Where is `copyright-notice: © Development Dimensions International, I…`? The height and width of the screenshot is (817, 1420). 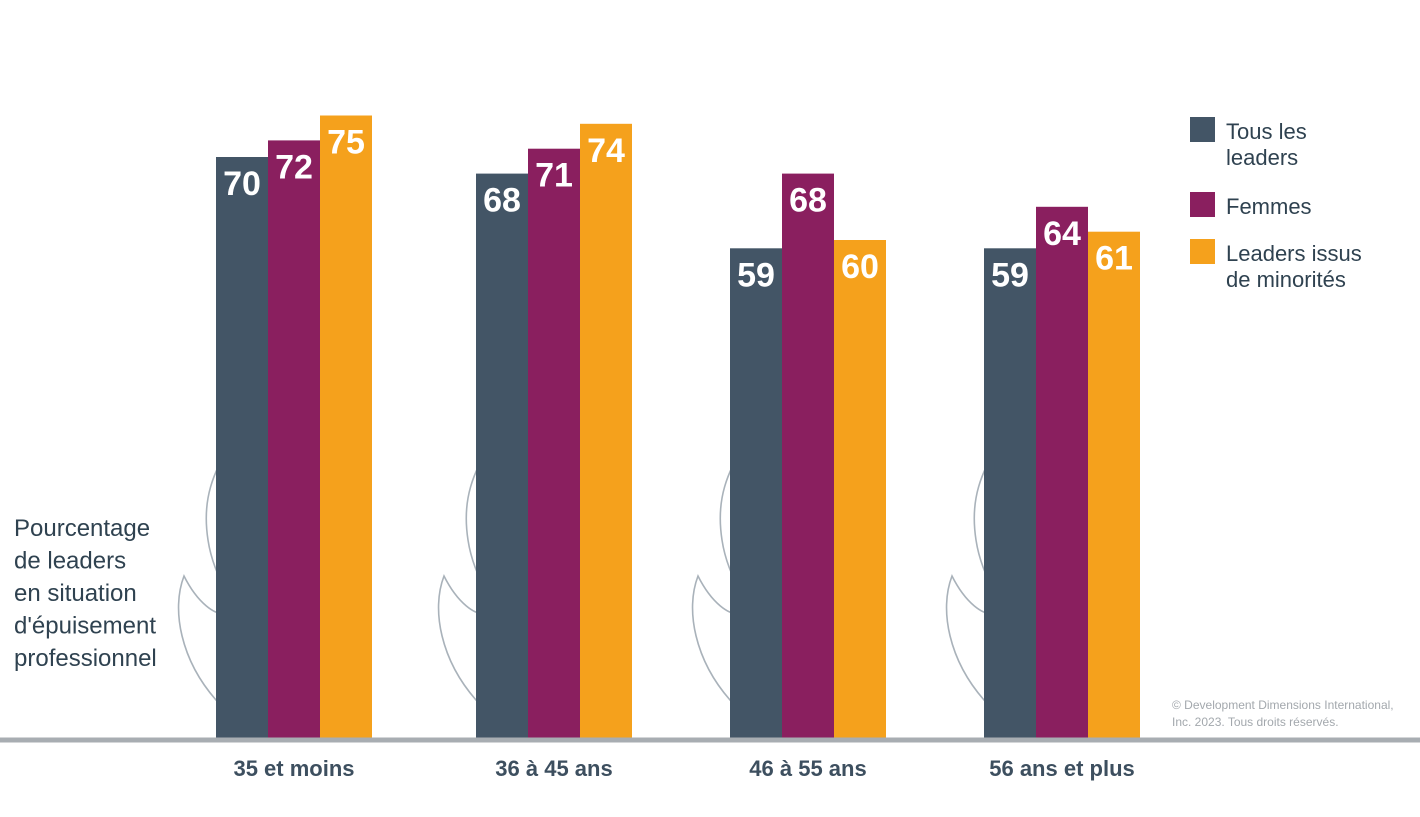 copyright-notice: © Development Dimensions International, I… is located at coordinates (1283, 713).